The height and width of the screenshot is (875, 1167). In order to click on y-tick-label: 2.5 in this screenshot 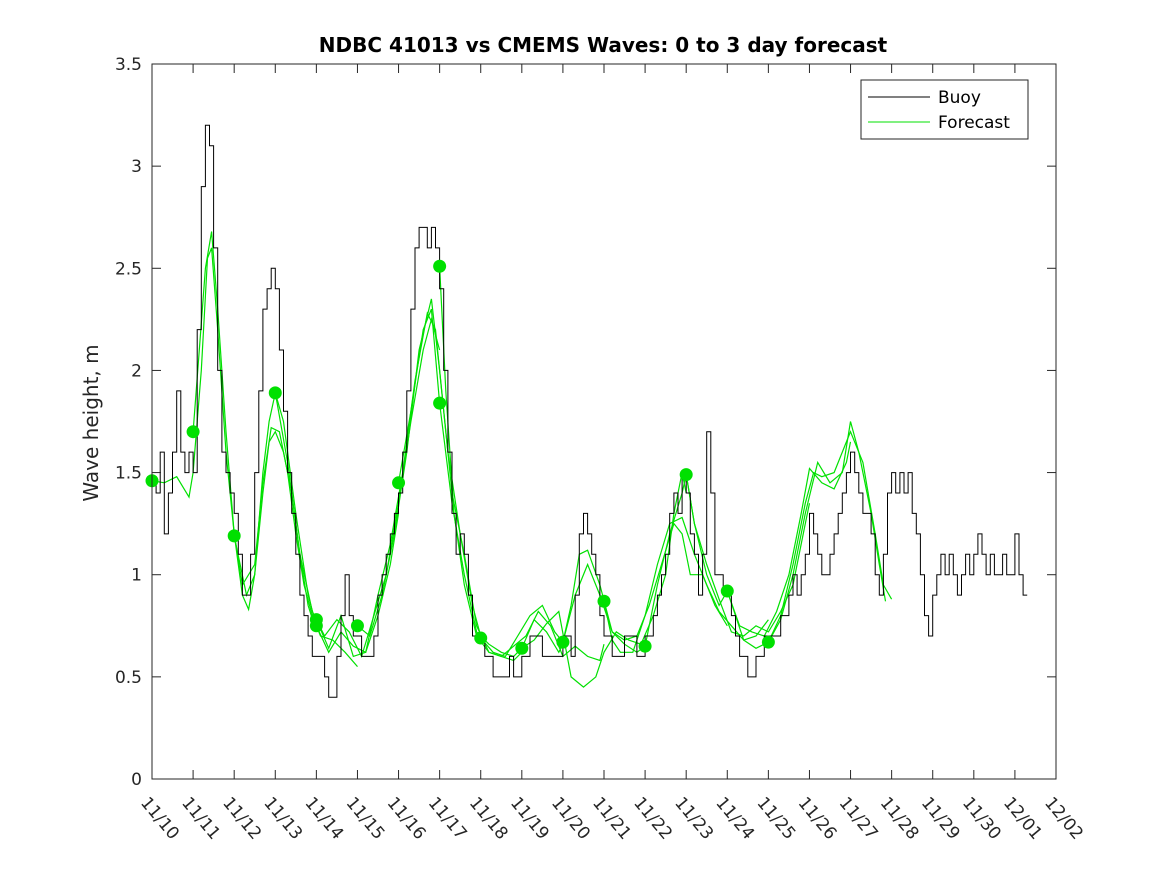, I will do `click(128, 269)`.